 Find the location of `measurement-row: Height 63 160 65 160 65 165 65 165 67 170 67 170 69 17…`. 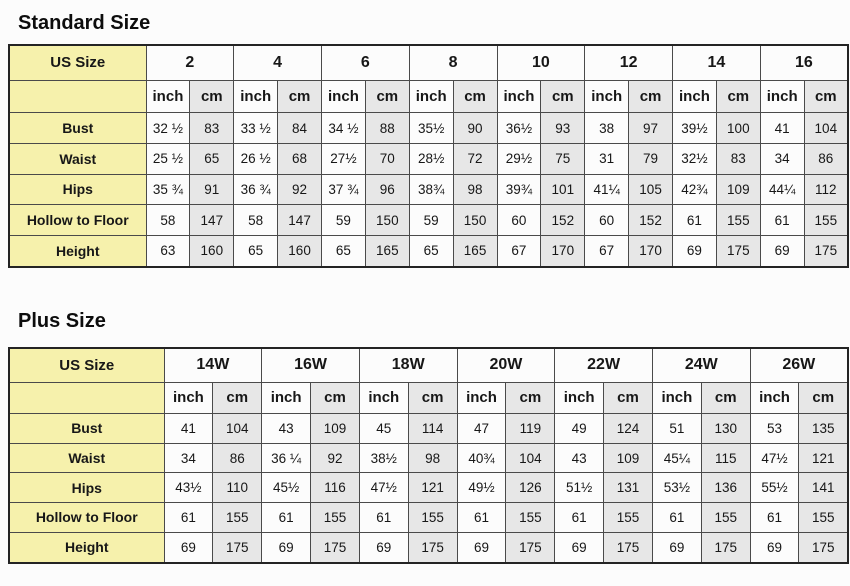

measurement-row: Height 63 160 65 160 65 165 65 165 67 170 67 170 69 17… is located at coordinates (428, 251).